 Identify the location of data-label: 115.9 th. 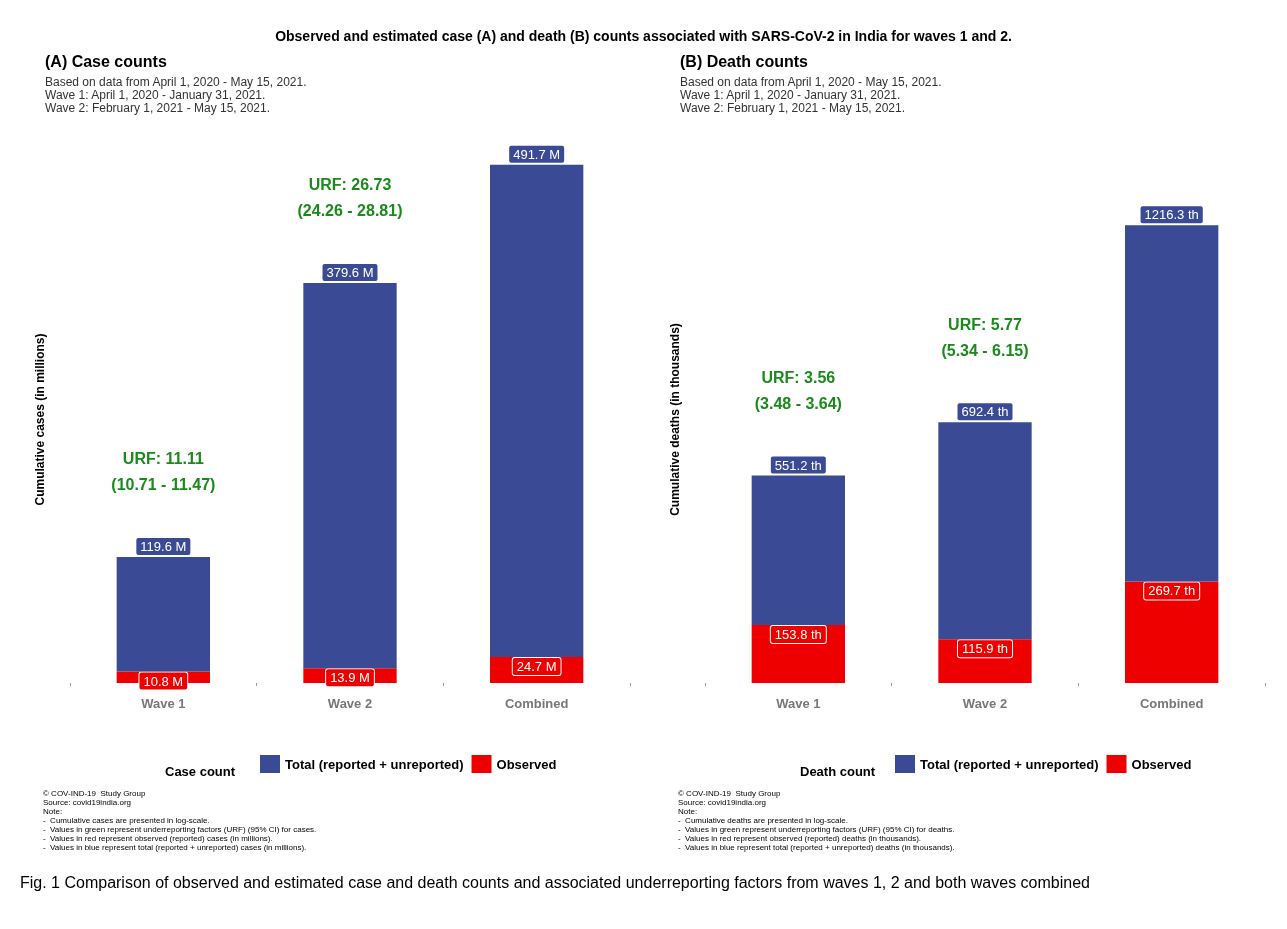
(985, 649).